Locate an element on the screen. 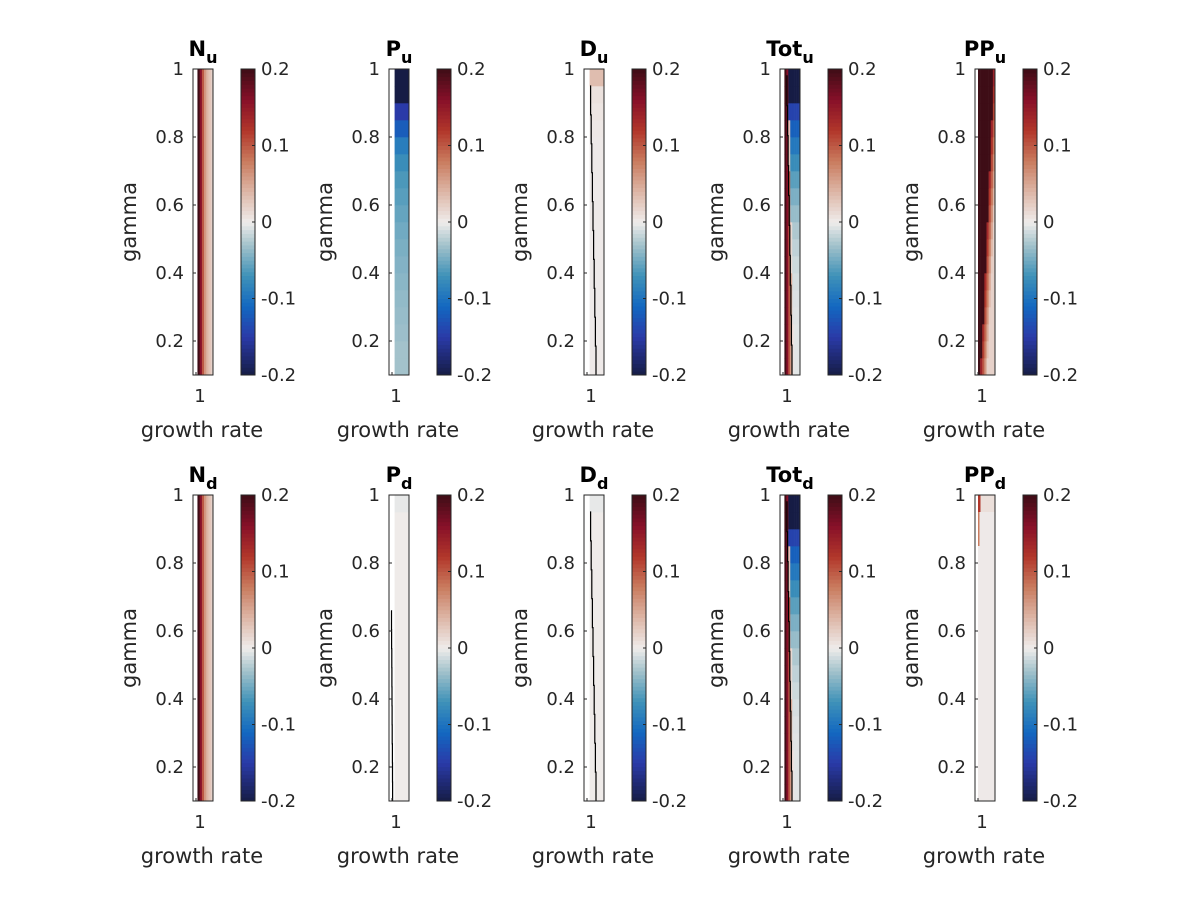 Image resolution: width=1200 pixels, height=900 pixels. colorbar-tick-label: 0 is located at coordinates (266, 648).